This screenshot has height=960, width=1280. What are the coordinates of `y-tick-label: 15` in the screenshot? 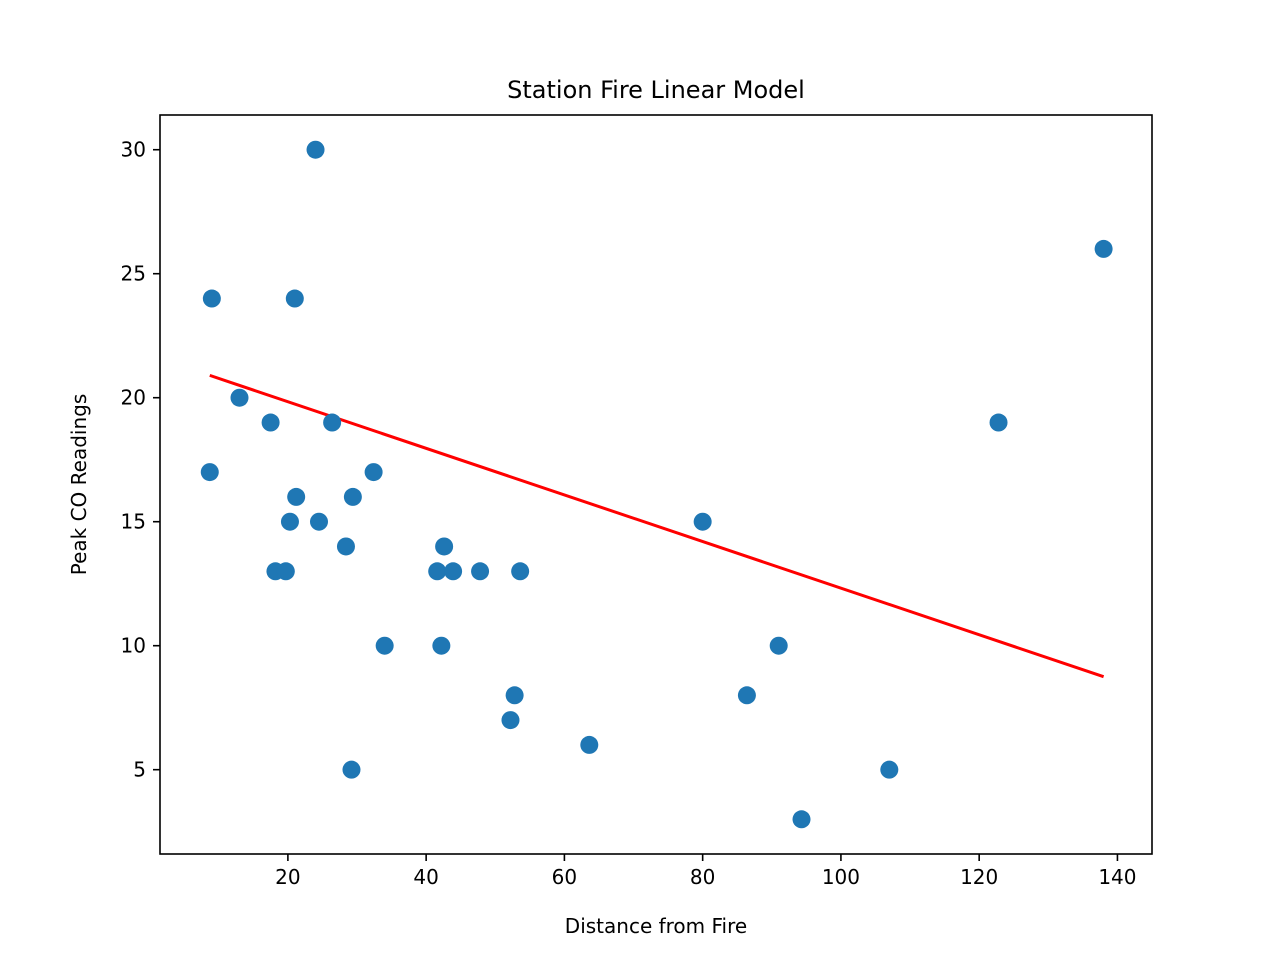 It's located at (133, 522).